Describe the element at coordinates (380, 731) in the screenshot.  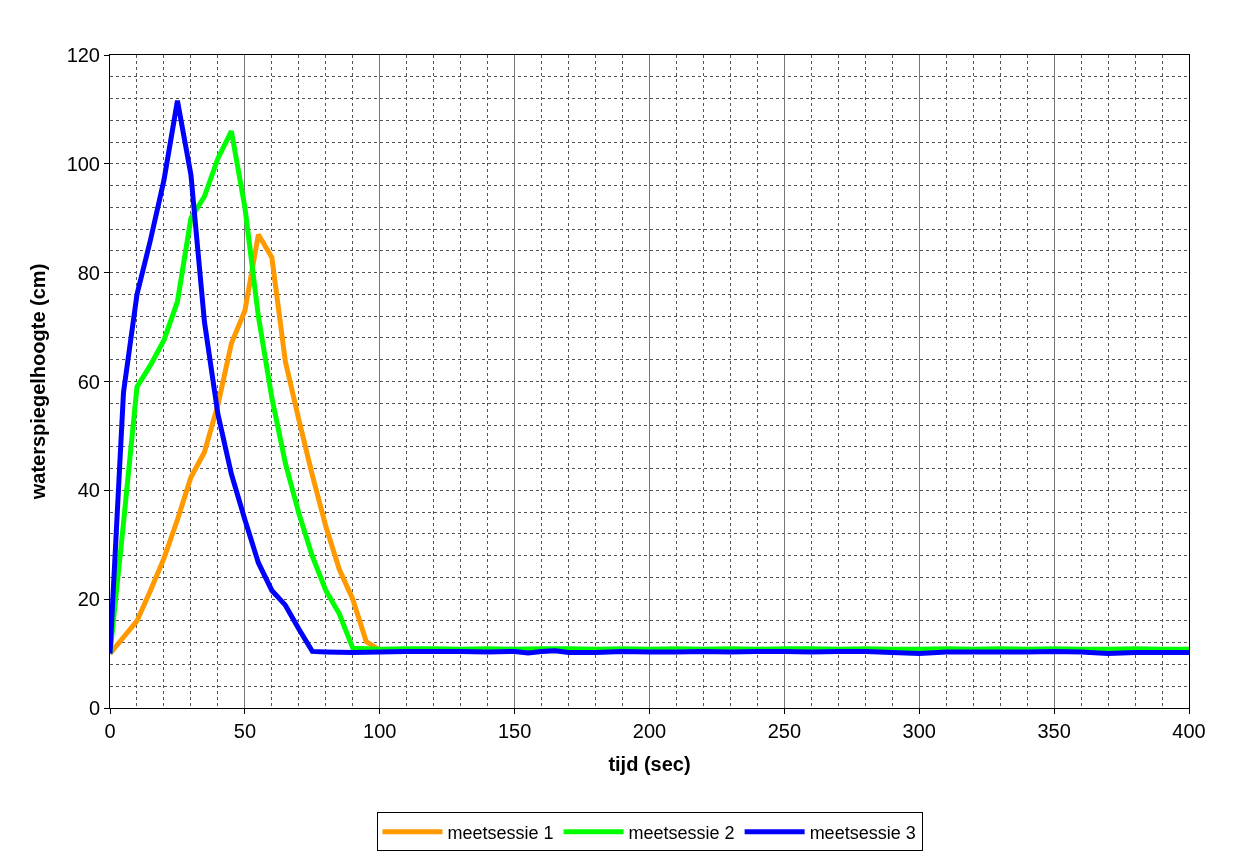
I see `x-tick-label: 100` at that location.